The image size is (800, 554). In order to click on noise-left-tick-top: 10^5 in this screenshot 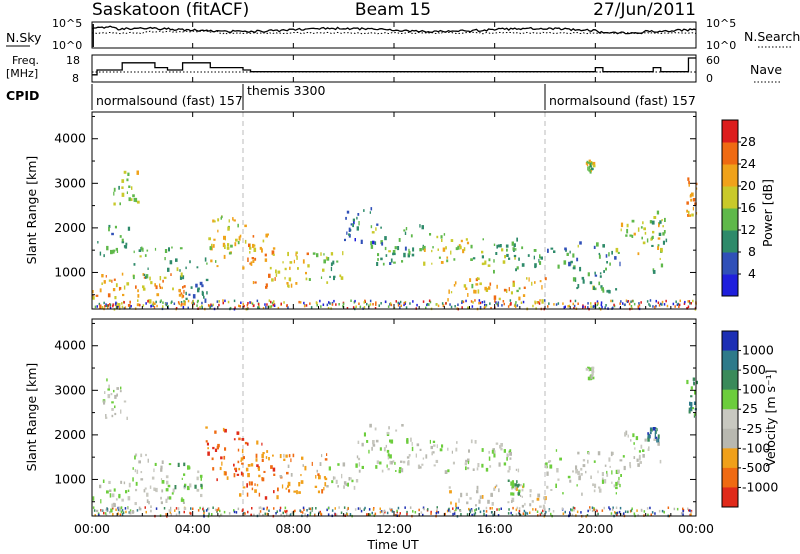, I will do `click(67, 23)`.